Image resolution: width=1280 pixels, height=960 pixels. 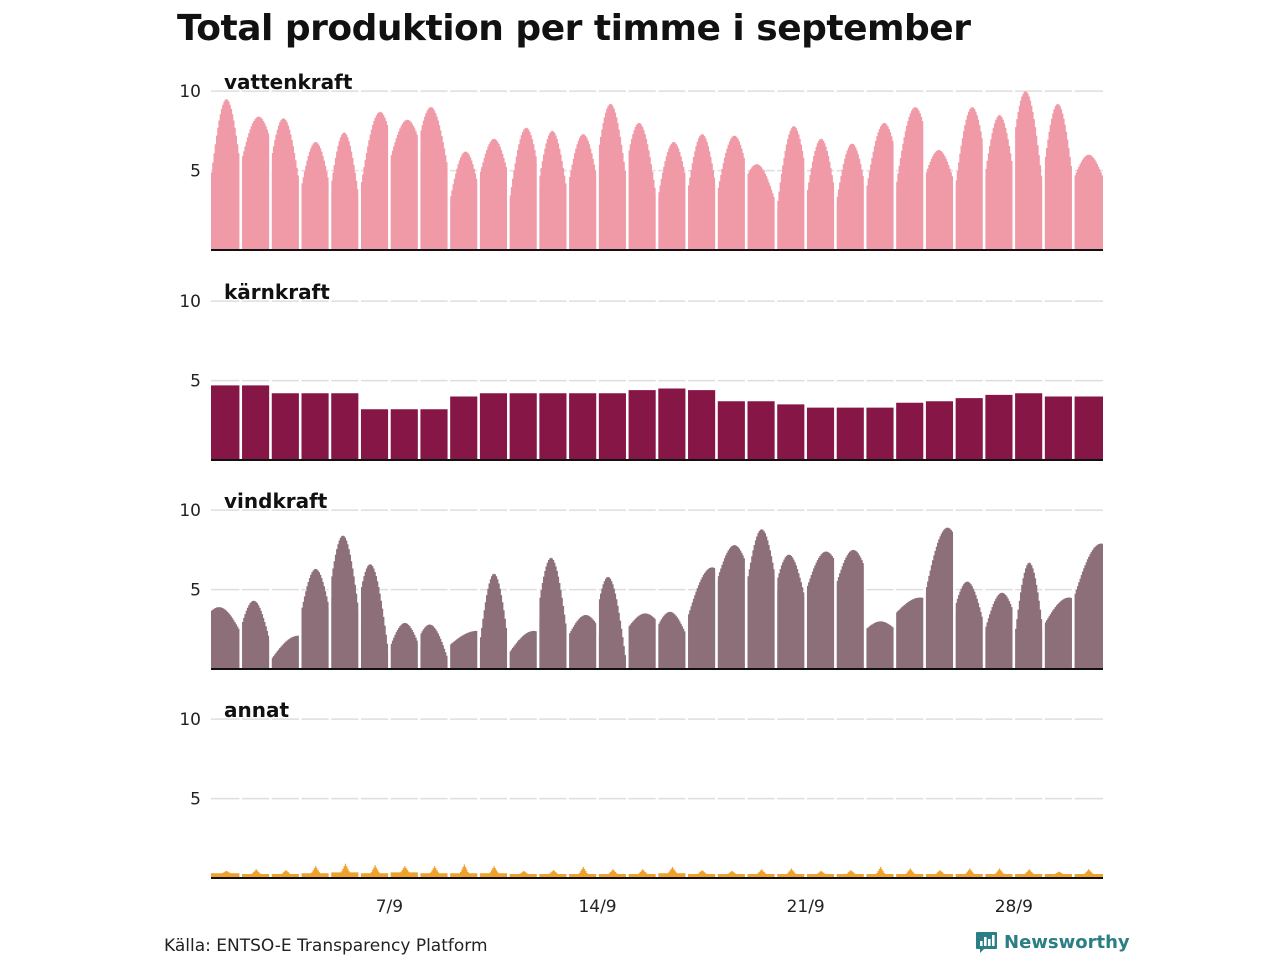 What do you see at coordinates (288, 82) in the screenshot?
I see `series-label-vattenkraft: vattenkraft` at bounding box center [288, 82].